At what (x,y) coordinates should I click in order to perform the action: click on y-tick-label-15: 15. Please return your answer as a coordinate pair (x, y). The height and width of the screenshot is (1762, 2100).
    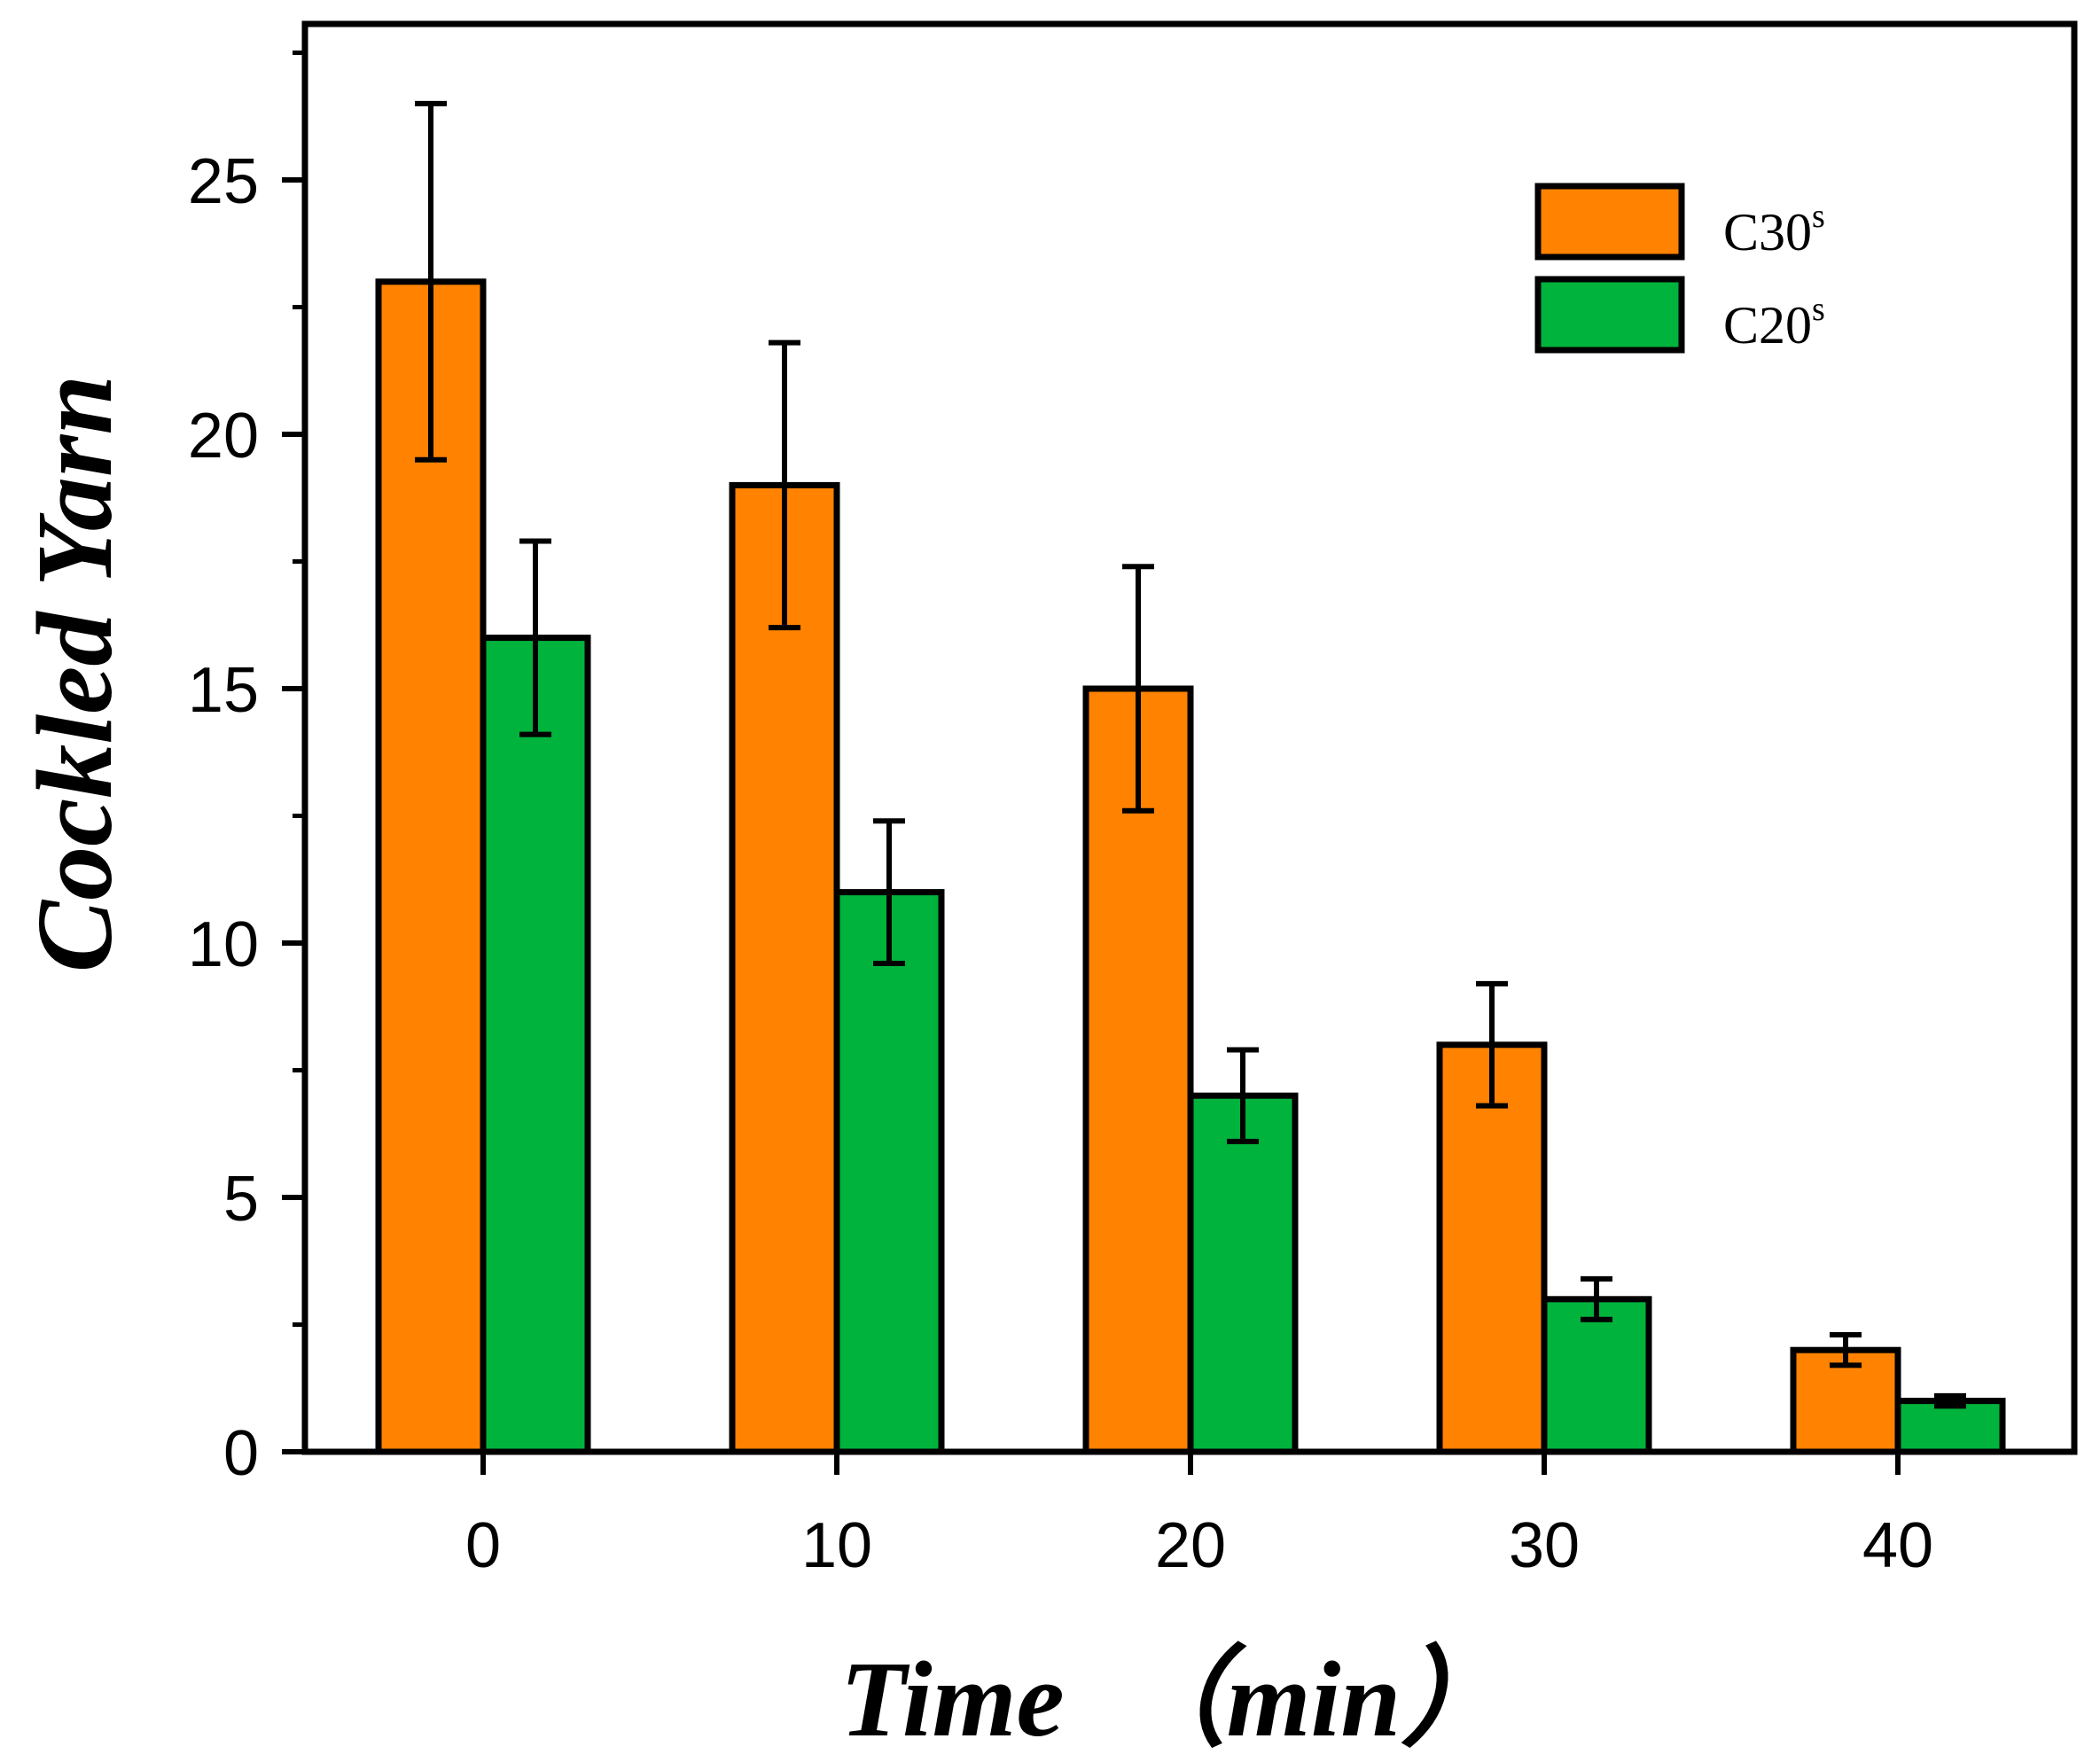
    Looking at the image, I should click on (223, 690).